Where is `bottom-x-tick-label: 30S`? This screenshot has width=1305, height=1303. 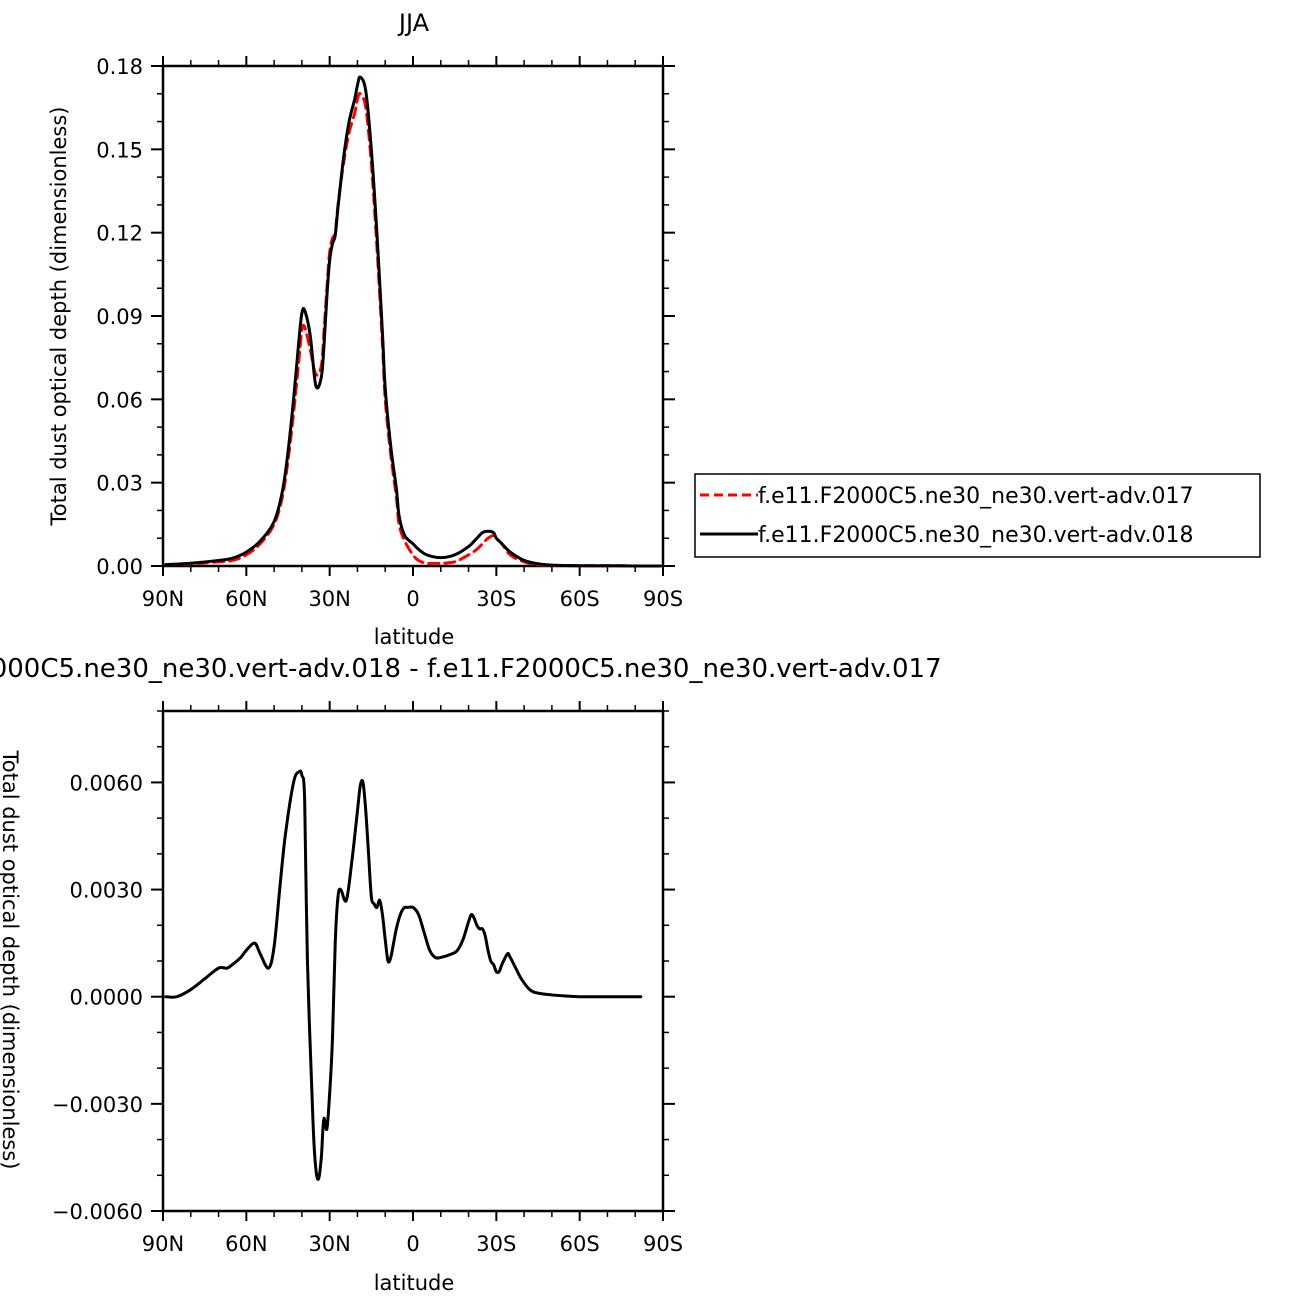
bottom-x-tick-label: 30S is located at coordinates (496, 1244).